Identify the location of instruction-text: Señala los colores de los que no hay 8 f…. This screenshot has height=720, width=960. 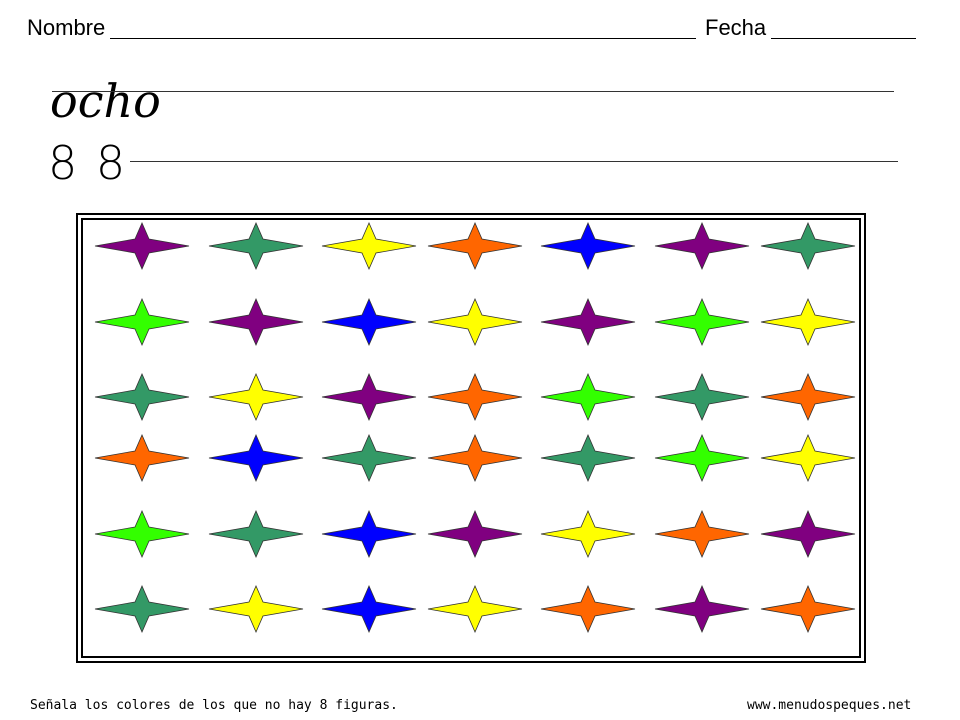
(214, 705).